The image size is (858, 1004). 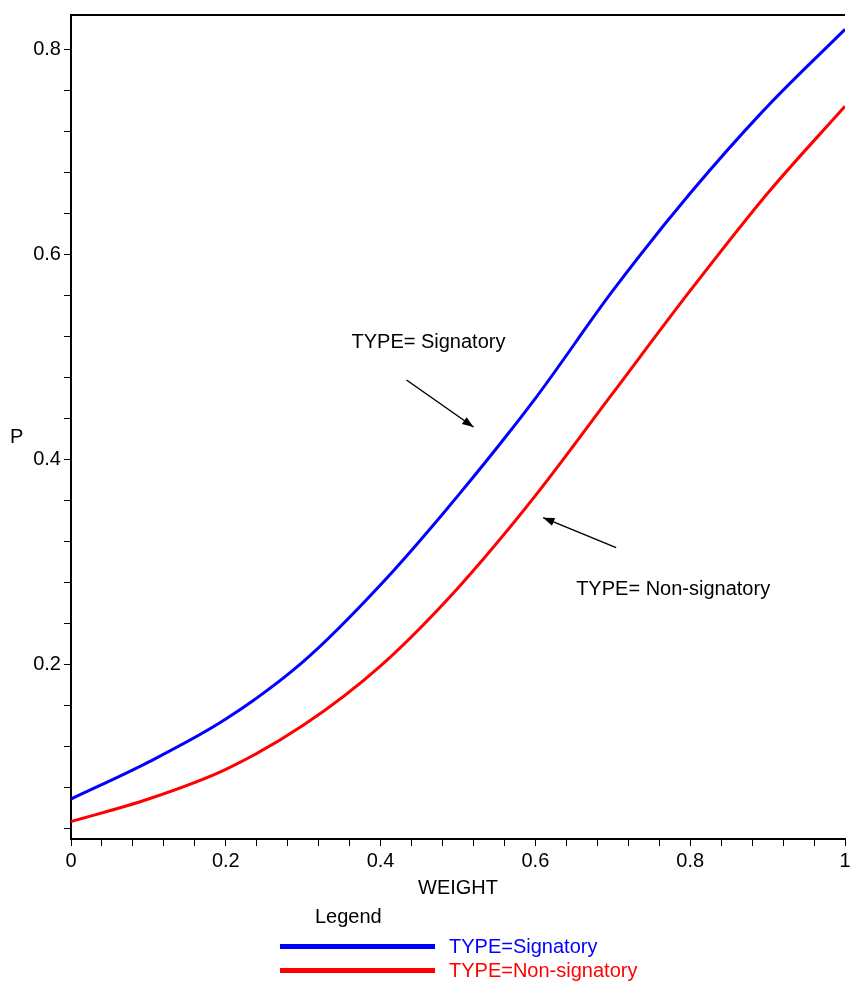 I want to click on x-tick-label: 0.6, so click(x=535, y=859).